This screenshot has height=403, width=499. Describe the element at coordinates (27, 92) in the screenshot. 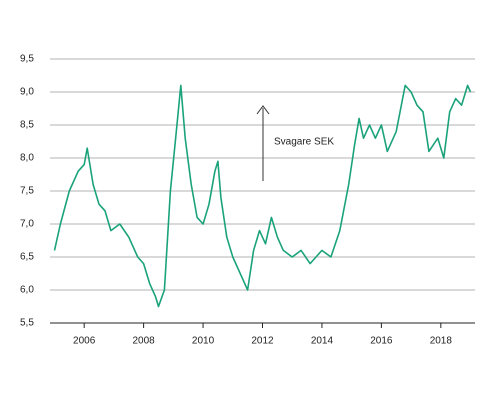

I see `y-tick-label: 9,0` at that location.